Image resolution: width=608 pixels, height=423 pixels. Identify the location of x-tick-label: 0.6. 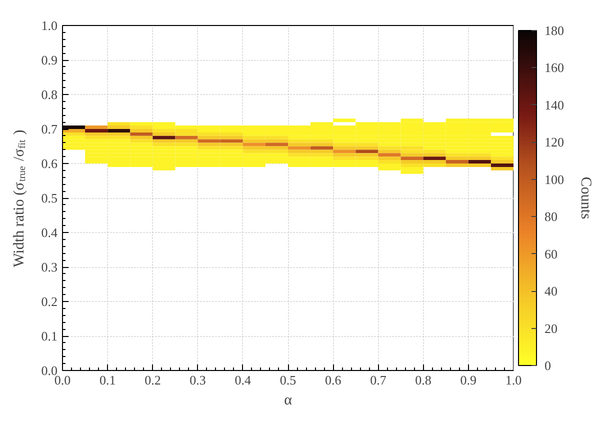
(333, 380).